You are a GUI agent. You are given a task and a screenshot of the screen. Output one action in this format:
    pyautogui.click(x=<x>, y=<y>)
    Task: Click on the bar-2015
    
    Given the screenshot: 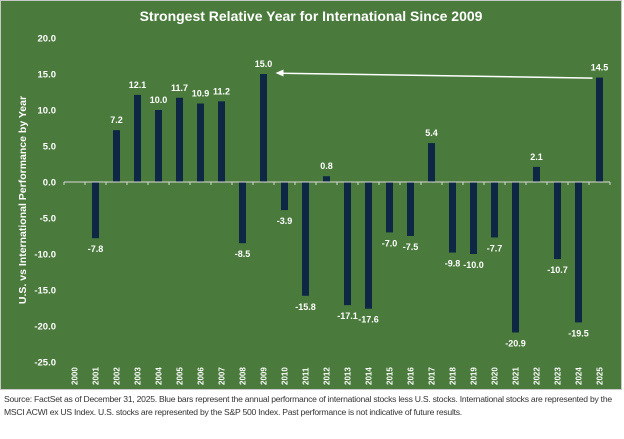 What is the action you would take?
    pyautogui.click(x=389, y=207)
    